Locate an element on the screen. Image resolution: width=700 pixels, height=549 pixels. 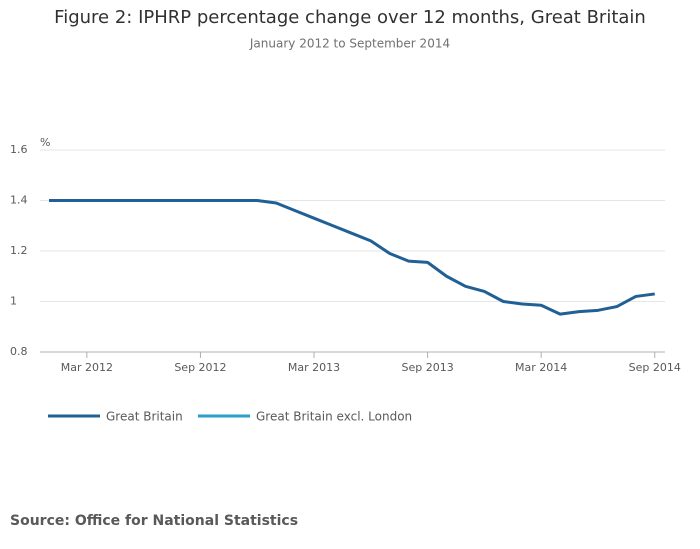
y-axis-label: % is located at coordinates (45, 142).